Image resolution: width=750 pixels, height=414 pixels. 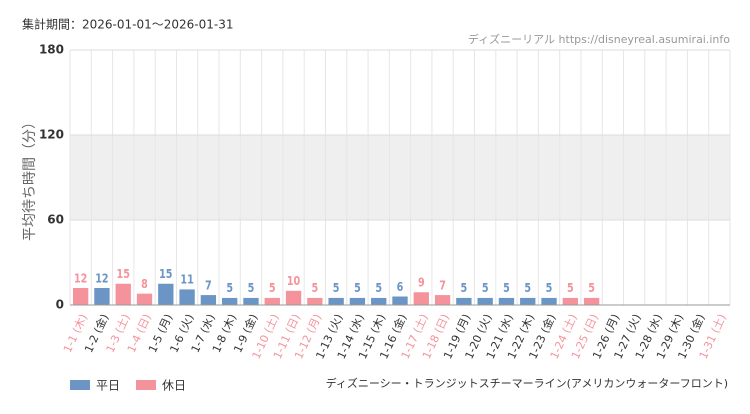 What do you see at coordinates (127, 24) in the screenshot?
I see `chart-title: 集計期間：2026-01-01～2026-01-31` at bounding box center [127, 24].